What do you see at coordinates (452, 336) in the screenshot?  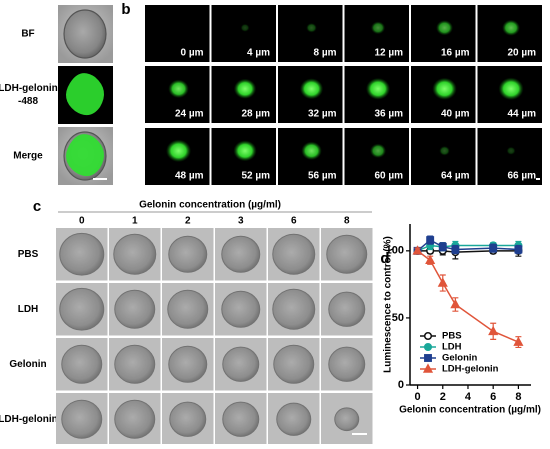 I see `legend-label: PBS` at bounding box center [452, 336].